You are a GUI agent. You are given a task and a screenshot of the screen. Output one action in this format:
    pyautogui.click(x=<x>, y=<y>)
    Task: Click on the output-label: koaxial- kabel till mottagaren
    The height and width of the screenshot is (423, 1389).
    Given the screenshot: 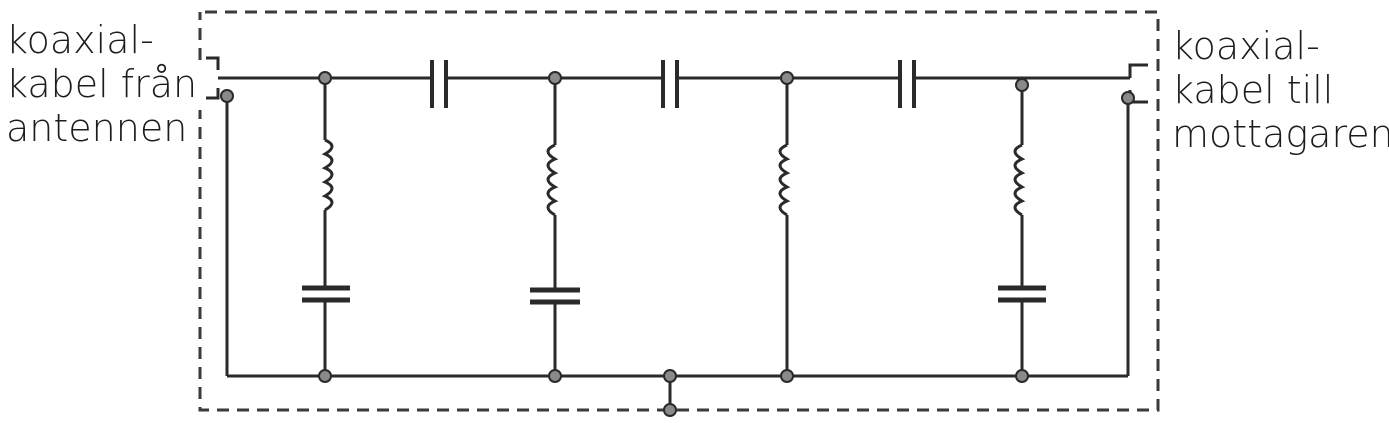 What is the action you would take?
    pyautogui.click(x=1280, y=90)
    